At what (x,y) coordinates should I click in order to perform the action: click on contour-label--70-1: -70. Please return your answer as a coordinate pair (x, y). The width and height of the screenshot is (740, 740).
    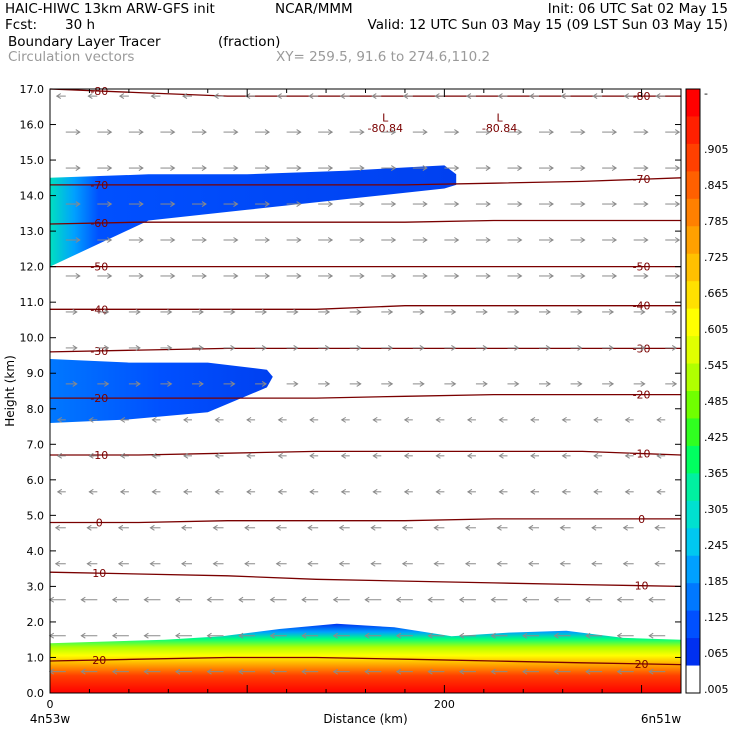
    Looking at the image, I should click on (642, 179).